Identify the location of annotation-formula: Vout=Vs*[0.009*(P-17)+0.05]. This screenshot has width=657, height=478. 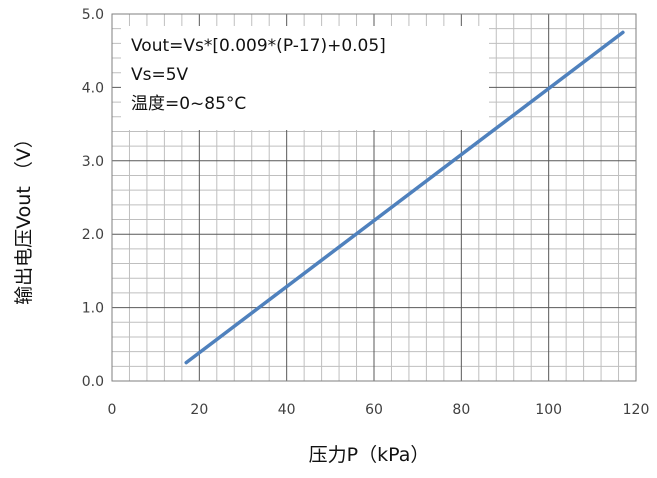
(258, 46).